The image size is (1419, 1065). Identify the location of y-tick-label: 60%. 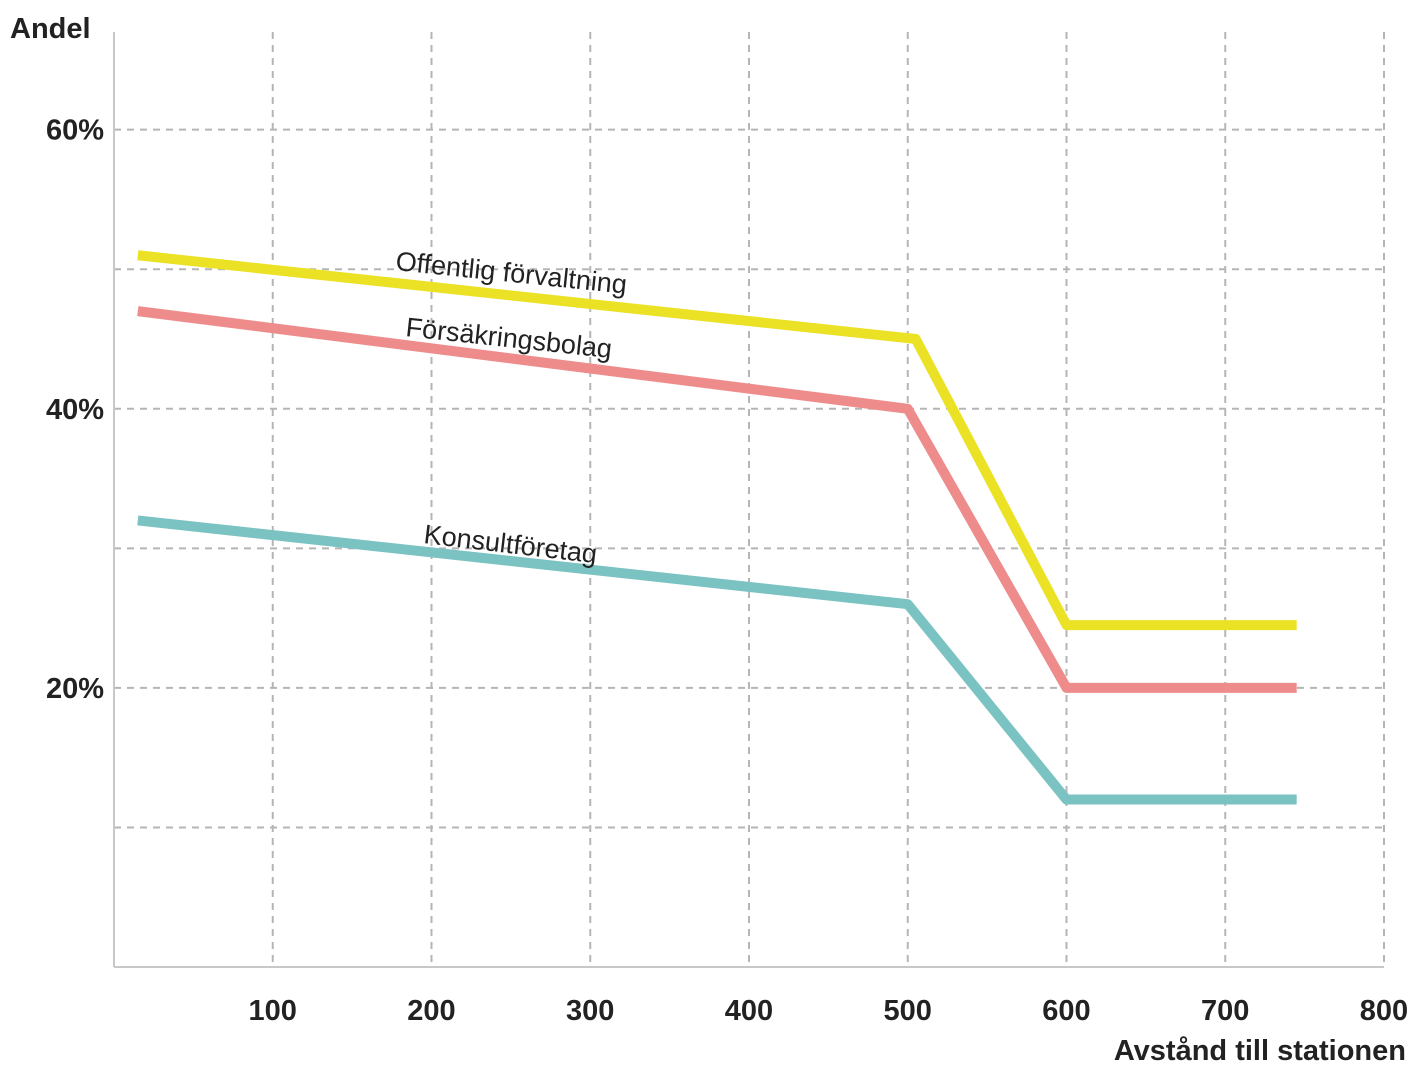
(75, 131).